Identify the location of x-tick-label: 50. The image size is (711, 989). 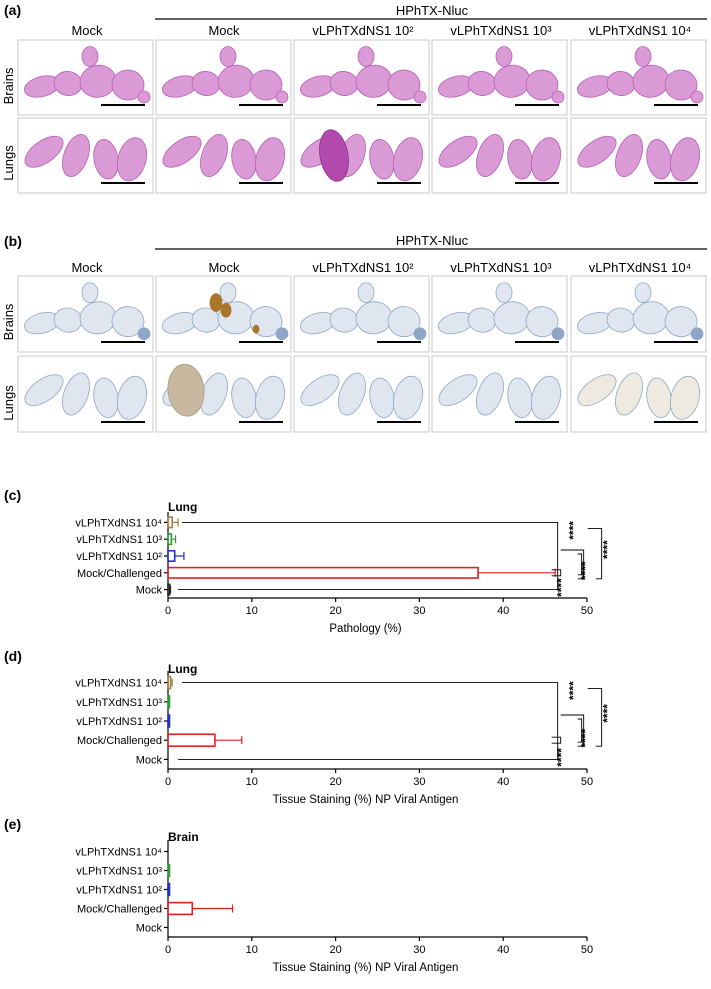
(587, 950).